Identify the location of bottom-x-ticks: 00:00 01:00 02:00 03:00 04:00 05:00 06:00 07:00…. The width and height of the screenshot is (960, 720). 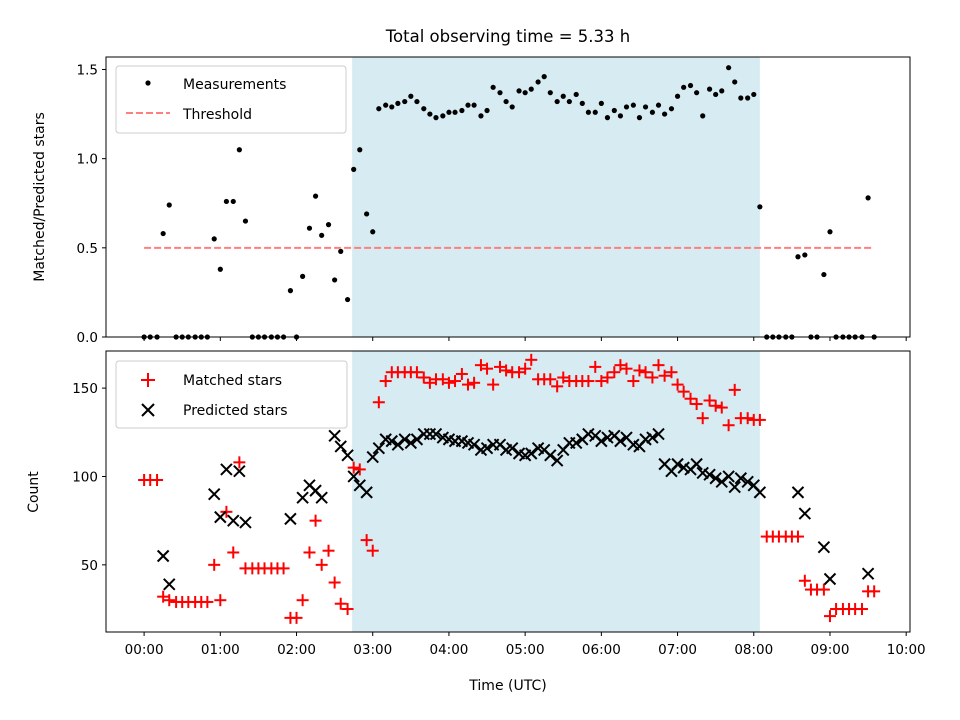
(525, 645).